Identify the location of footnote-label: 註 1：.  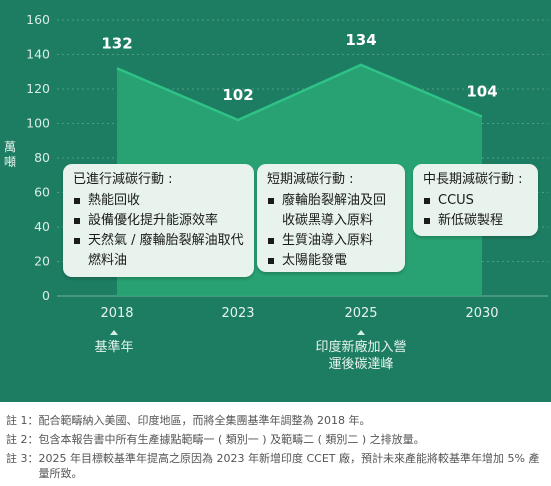
(22, 420).